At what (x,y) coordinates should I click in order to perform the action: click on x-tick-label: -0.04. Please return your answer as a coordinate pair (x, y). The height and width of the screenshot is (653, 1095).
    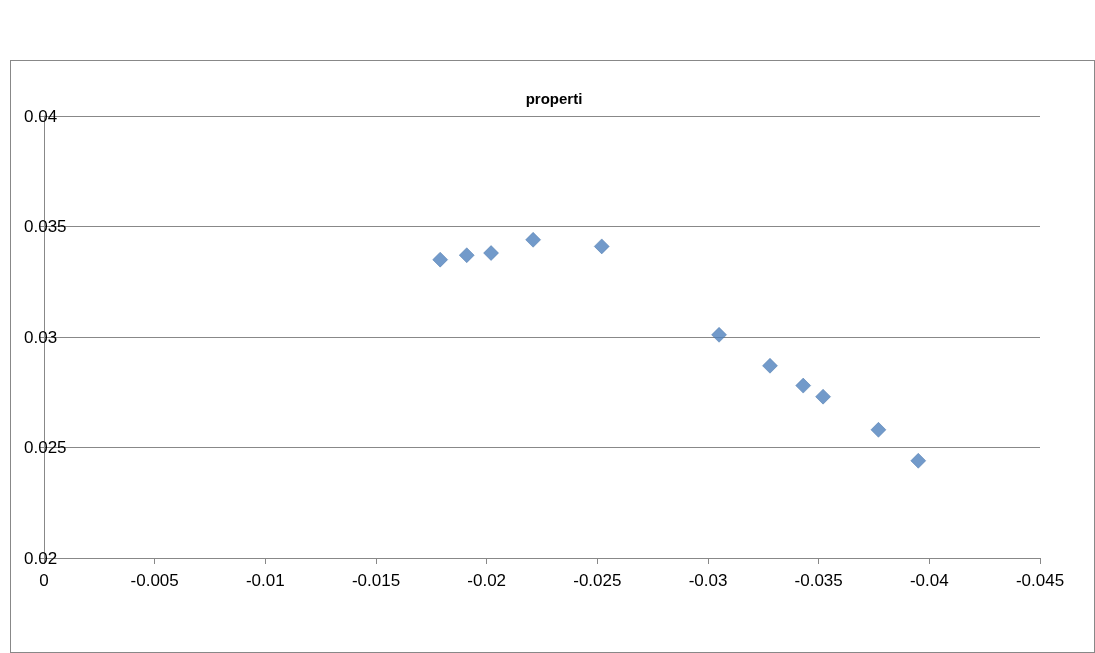
    Looking at the image, I should click on (929, 580).